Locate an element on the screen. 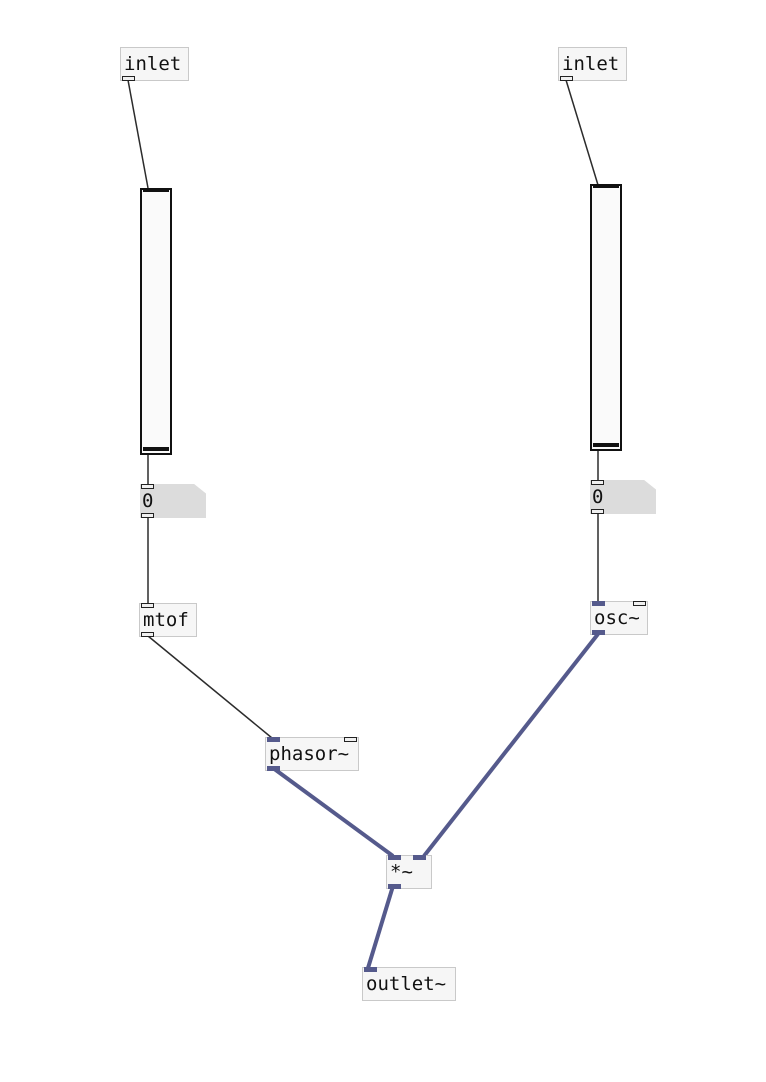 This screenshot has width=766, height=1082. inlet-left-outlet-port is located at coordinates (128, 78).